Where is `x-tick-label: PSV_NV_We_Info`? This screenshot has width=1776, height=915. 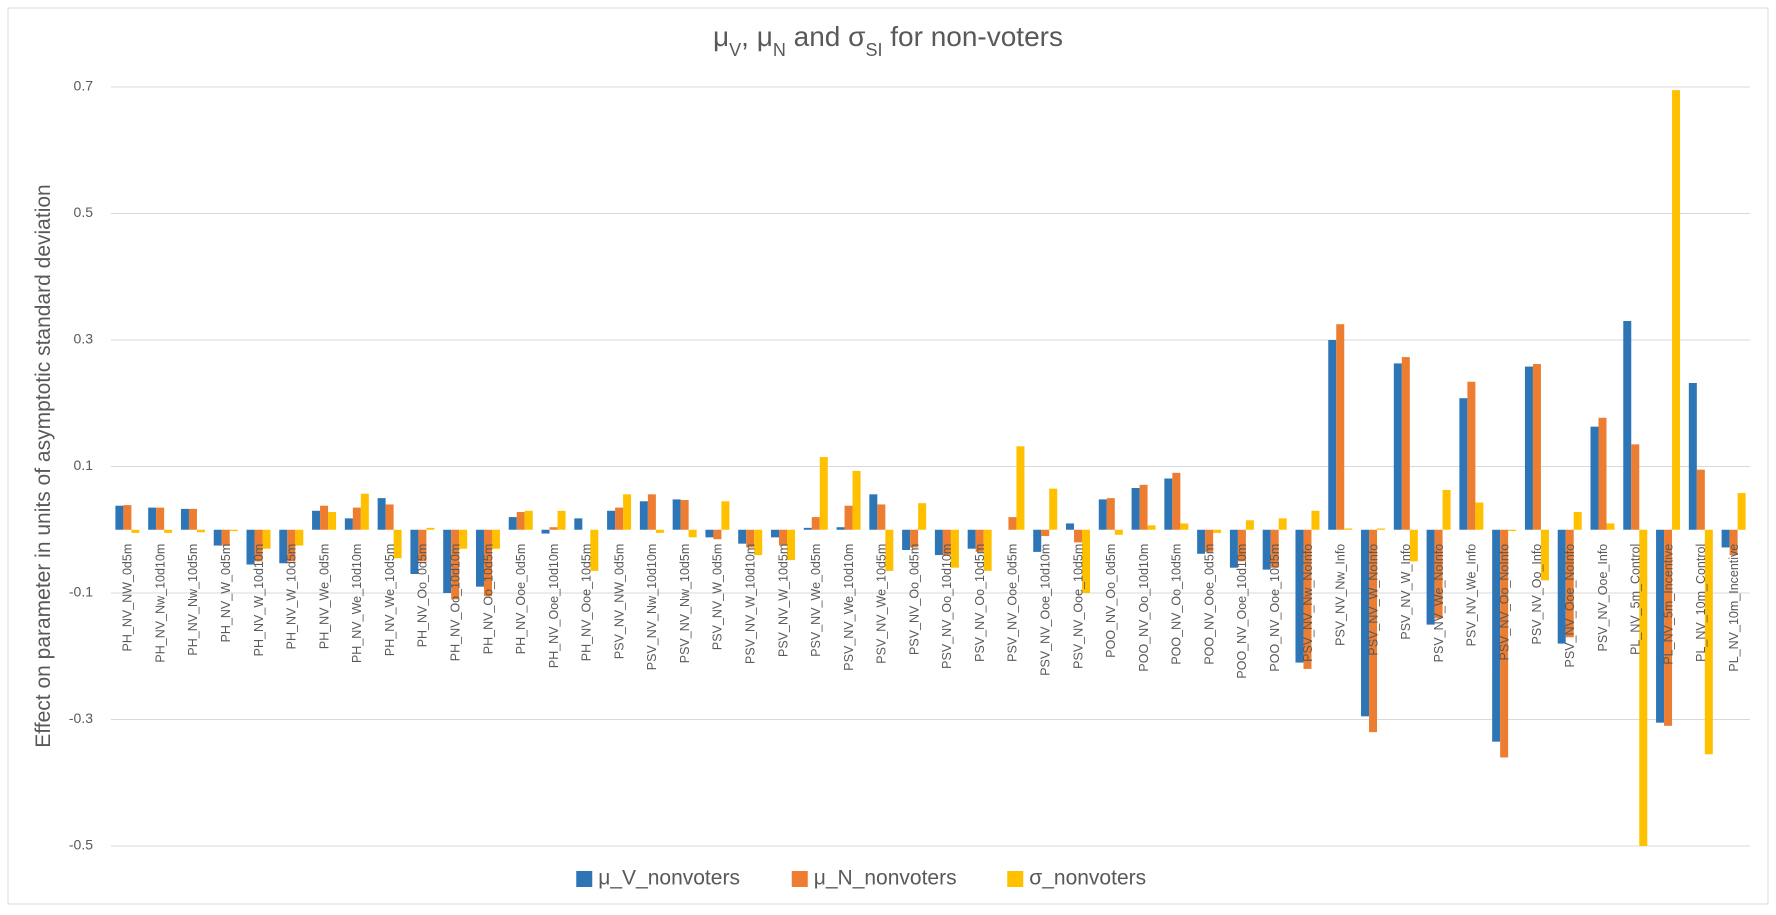
x-tick-label: PSV_NV_We_Info is located at coordinates (1472, 595).